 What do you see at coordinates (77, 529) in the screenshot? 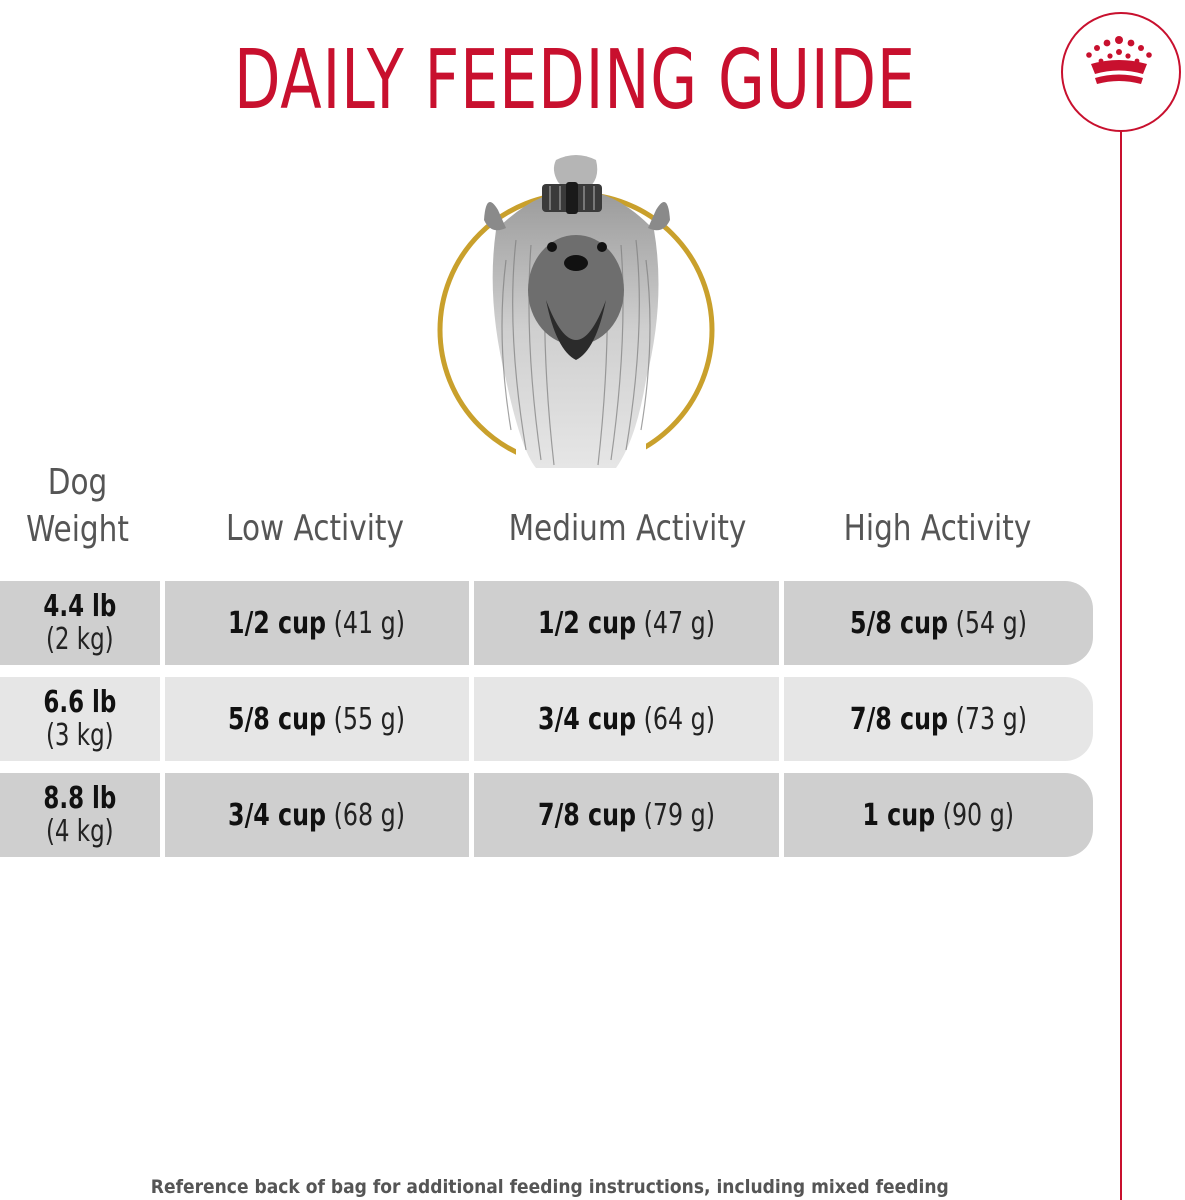
I see `header-dog-weight-line2: Weight` at bounding box center [77, 529].